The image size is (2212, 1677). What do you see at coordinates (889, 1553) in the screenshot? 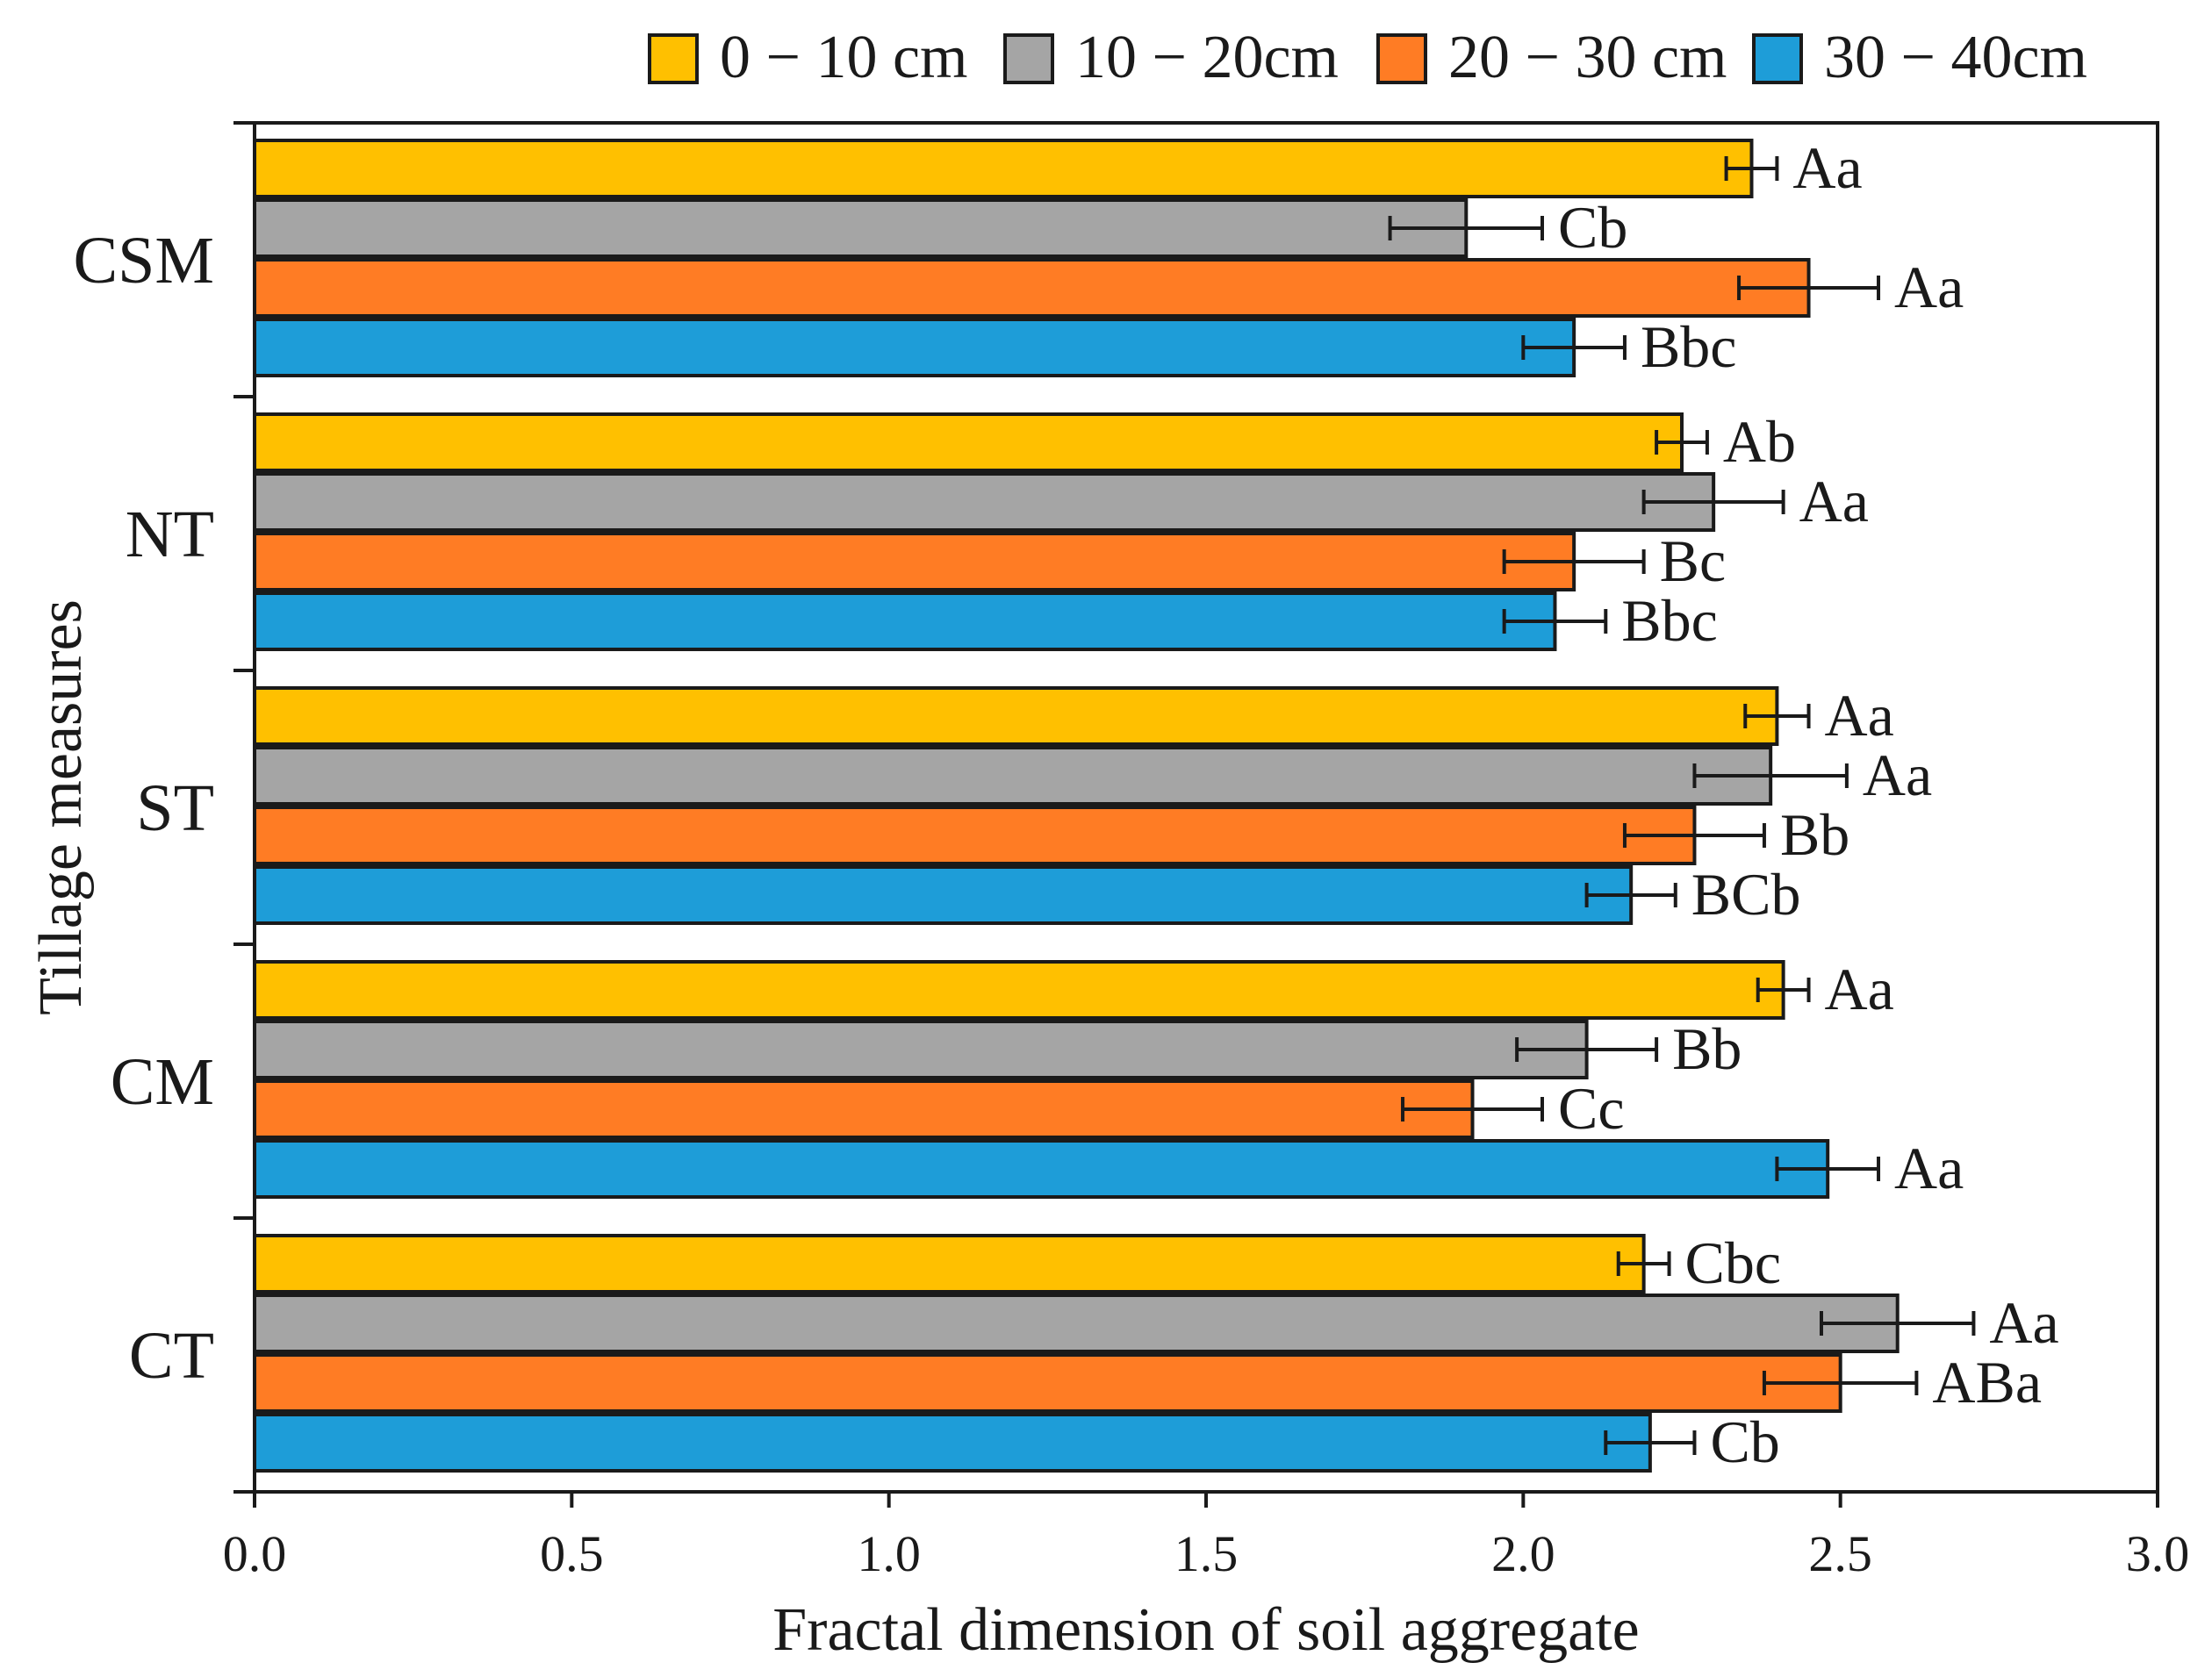
I see `x-tick-label: 1.0` at bounding box center [889, 1553].